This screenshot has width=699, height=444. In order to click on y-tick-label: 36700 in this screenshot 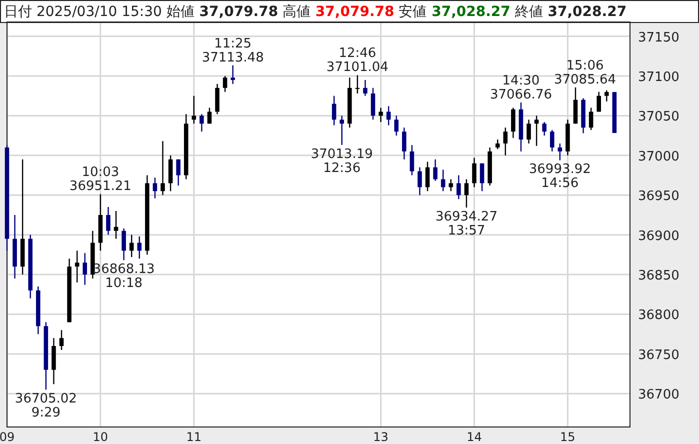, I will do `click(659, 395)`.